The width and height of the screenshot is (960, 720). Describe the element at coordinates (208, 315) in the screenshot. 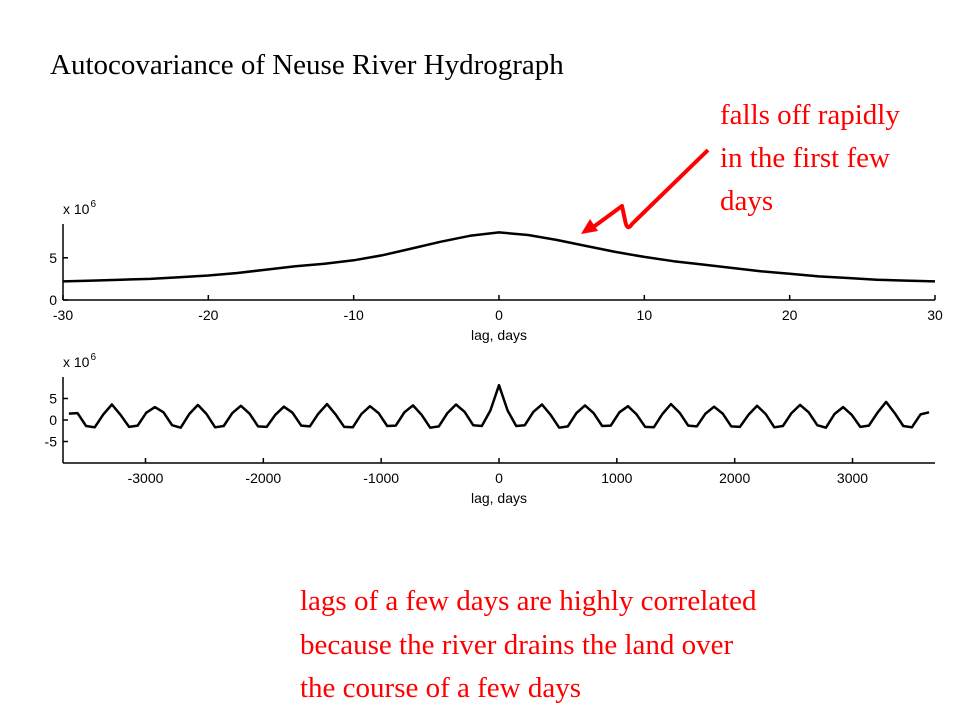

I see `x-tick-label: -20` at that location.